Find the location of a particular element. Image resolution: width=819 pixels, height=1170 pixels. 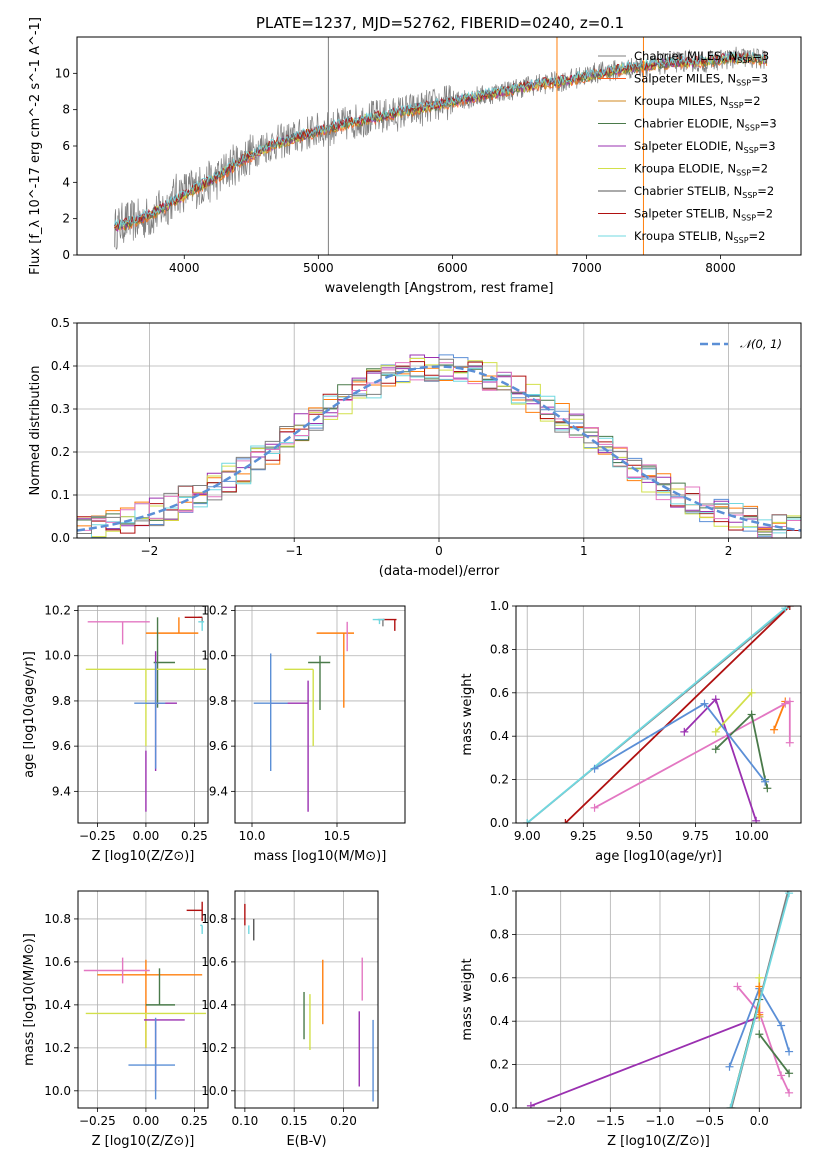

x-tick-label: 9.75 is located at coordinates (695, 836).